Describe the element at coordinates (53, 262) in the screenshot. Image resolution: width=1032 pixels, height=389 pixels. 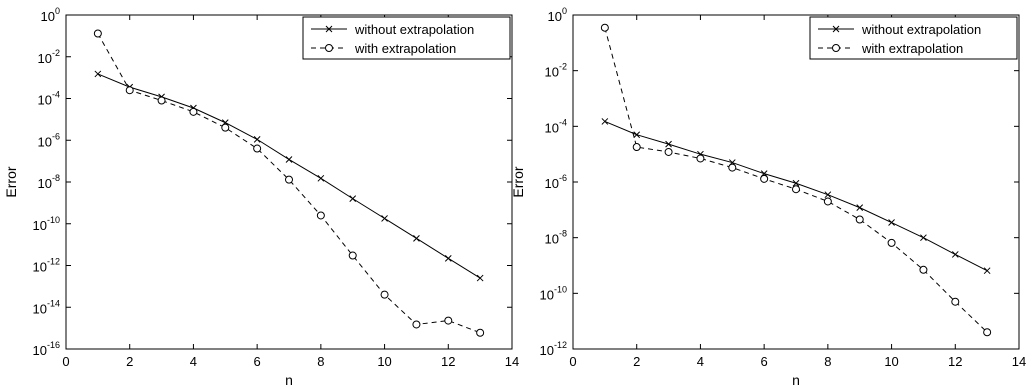
I see `y-tick-exponent: -12` at that location.